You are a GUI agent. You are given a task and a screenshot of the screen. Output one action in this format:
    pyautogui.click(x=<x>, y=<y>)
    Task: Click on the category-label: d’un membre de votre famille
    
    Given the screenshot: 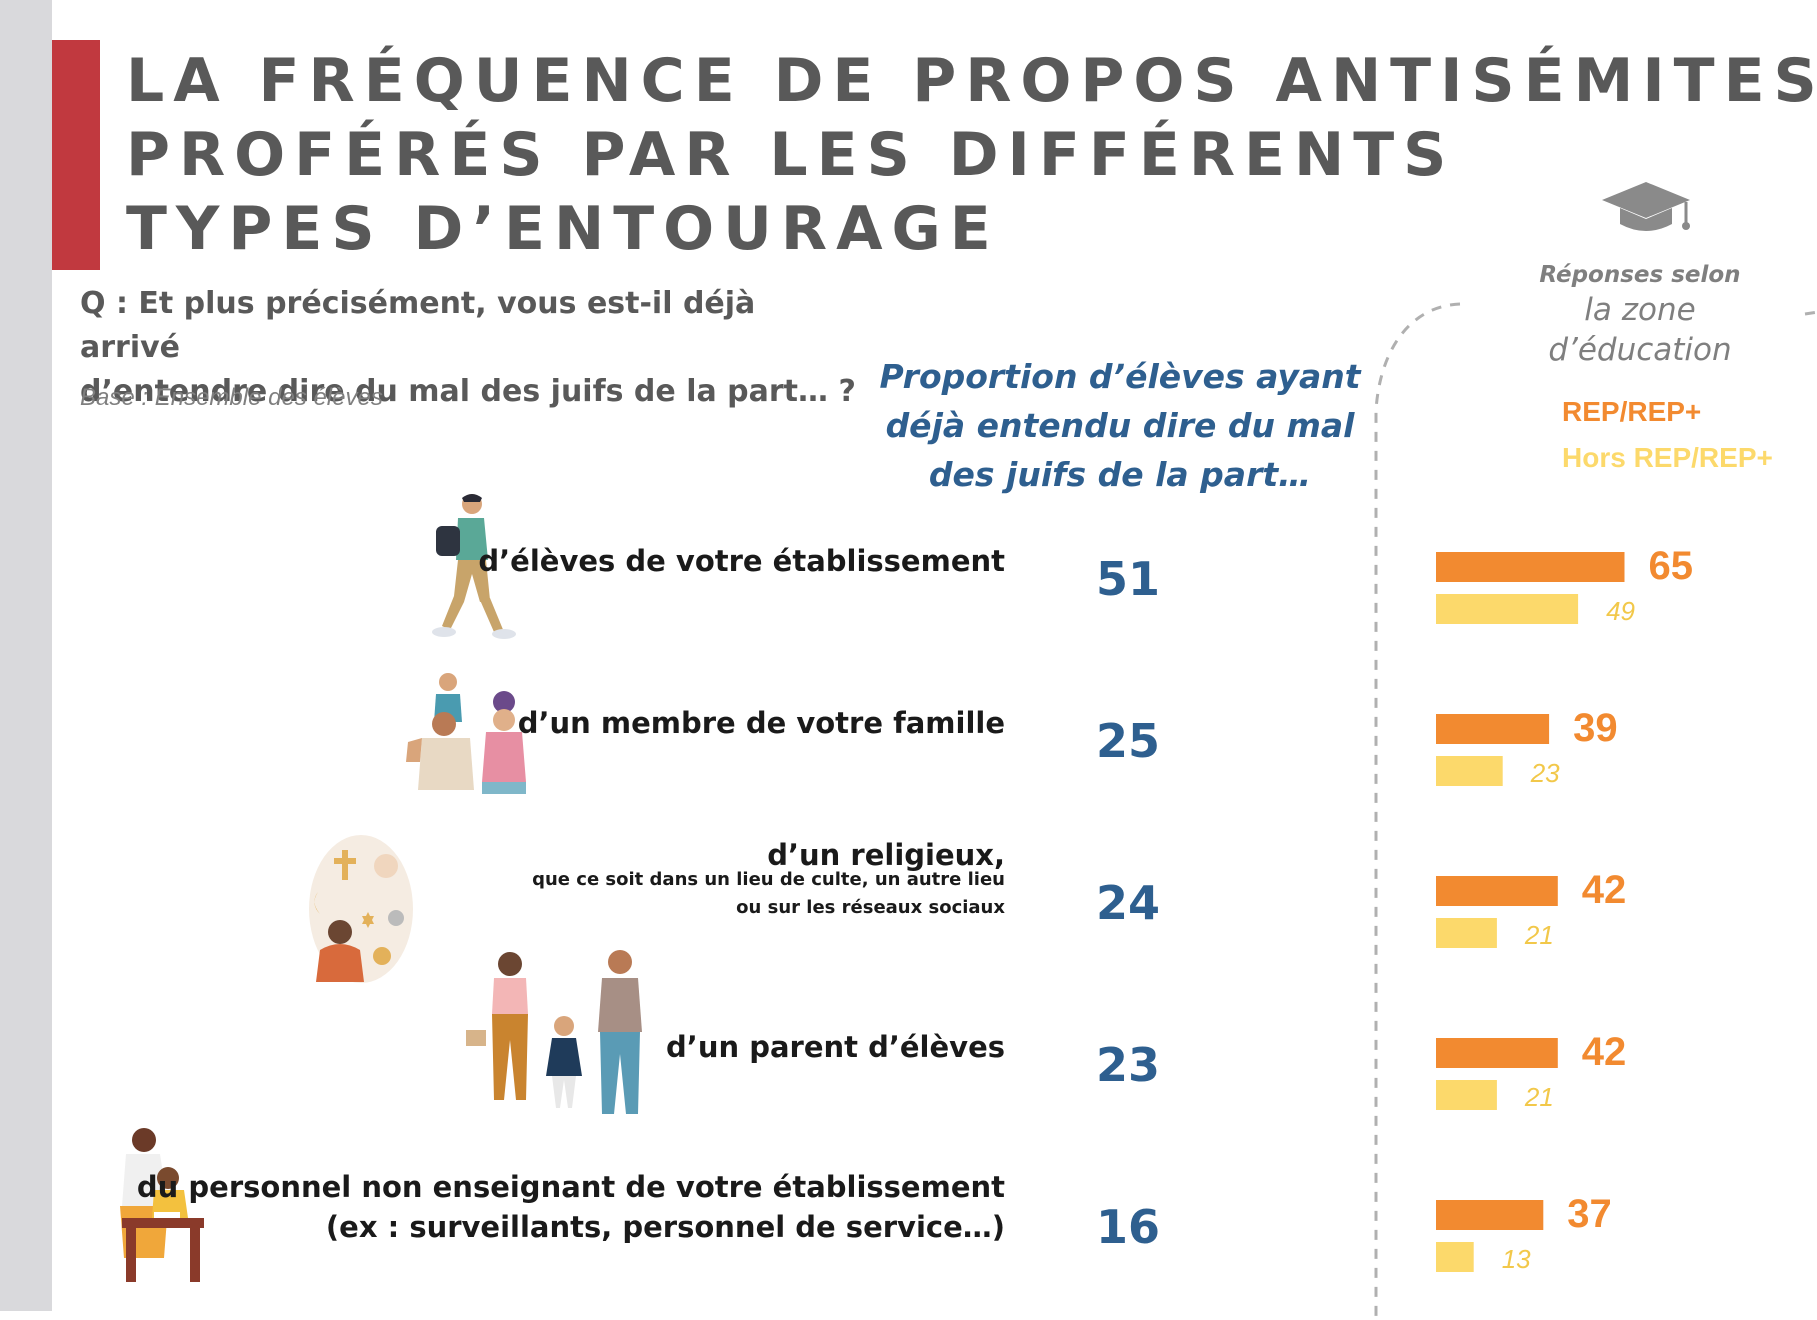 What is the action you would take?
    pyautogui.click(x=761, y=723)
    